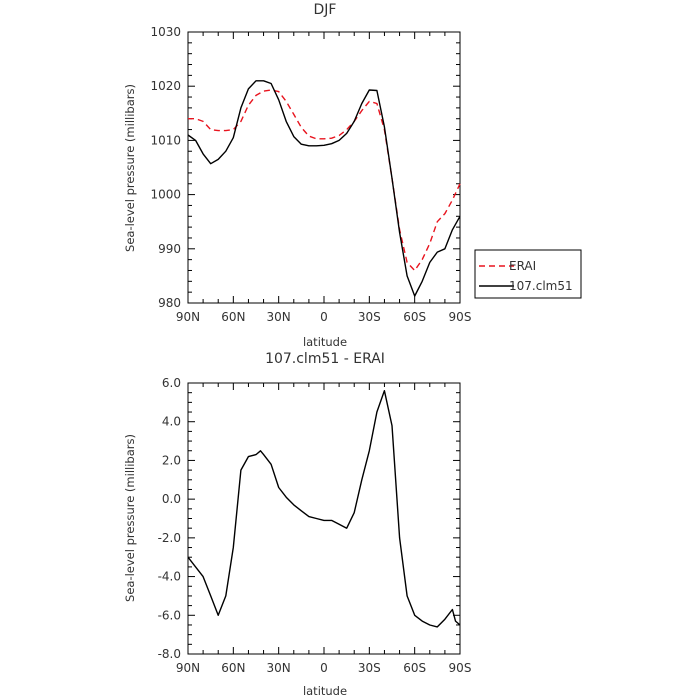  Describe the element at coordinates (169, 538) in the screenshot. I see `y-tick-label: -2.0` at that location.